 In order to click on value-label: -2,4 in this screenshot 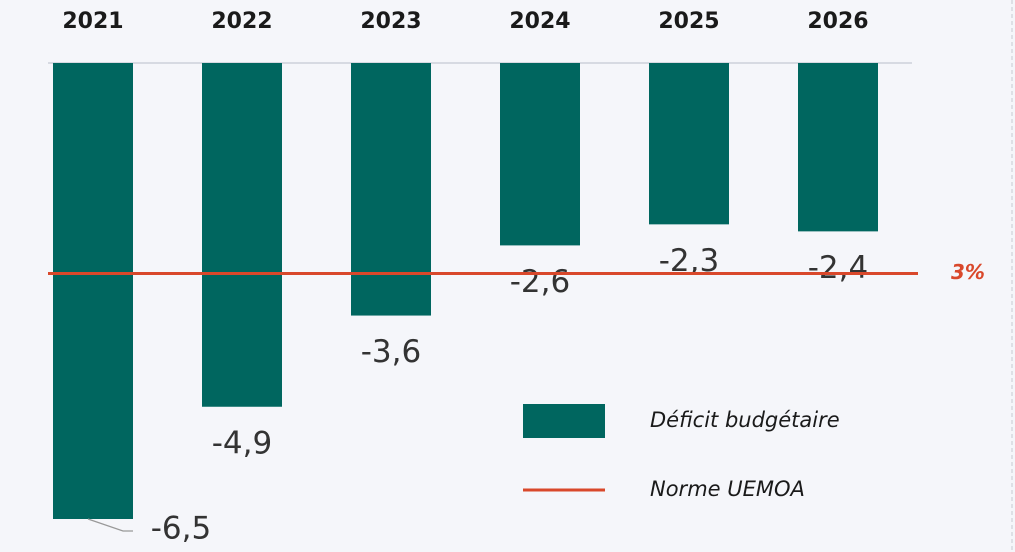, I will do `click(838, 268)`.